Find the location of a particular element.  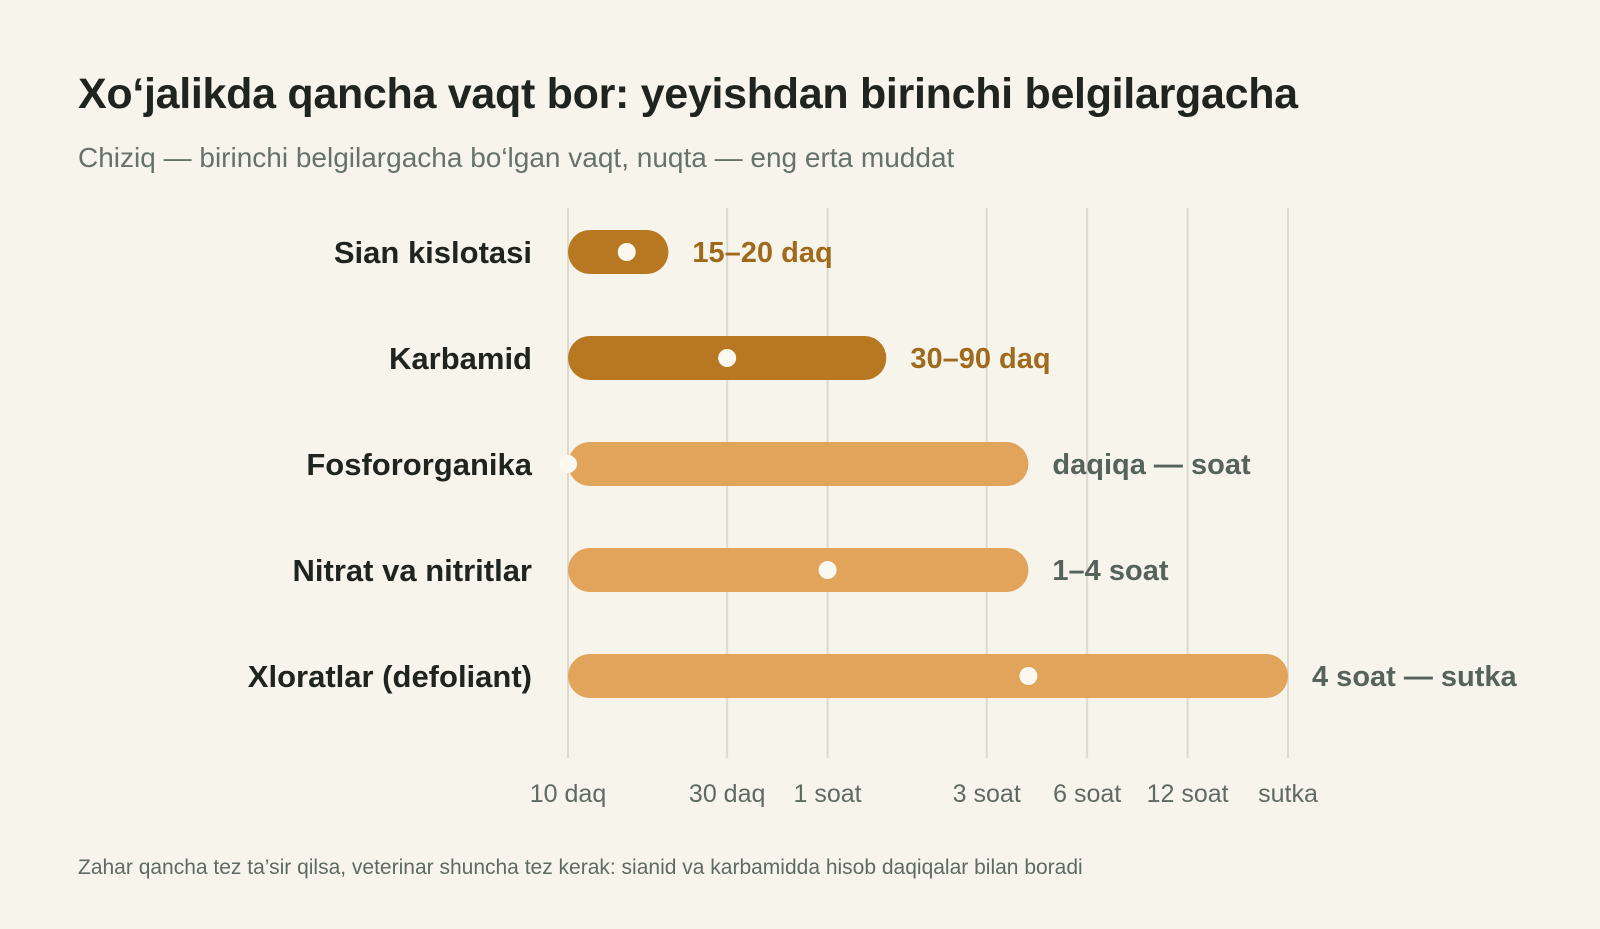

x-tick-label: 30 daq is located at coordinates (727, 794).